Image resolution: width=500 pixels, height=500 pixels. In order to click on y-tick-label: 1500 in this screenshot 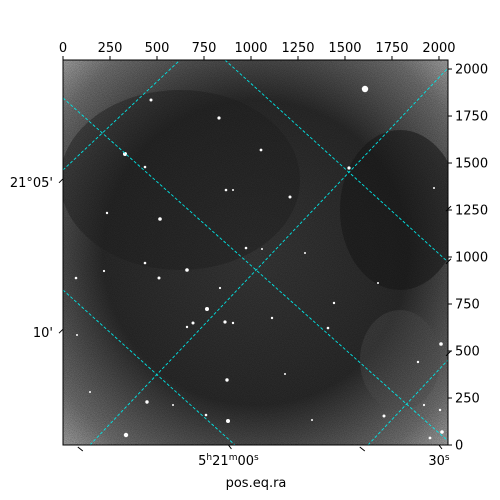, I will do `click(471, 164)`.